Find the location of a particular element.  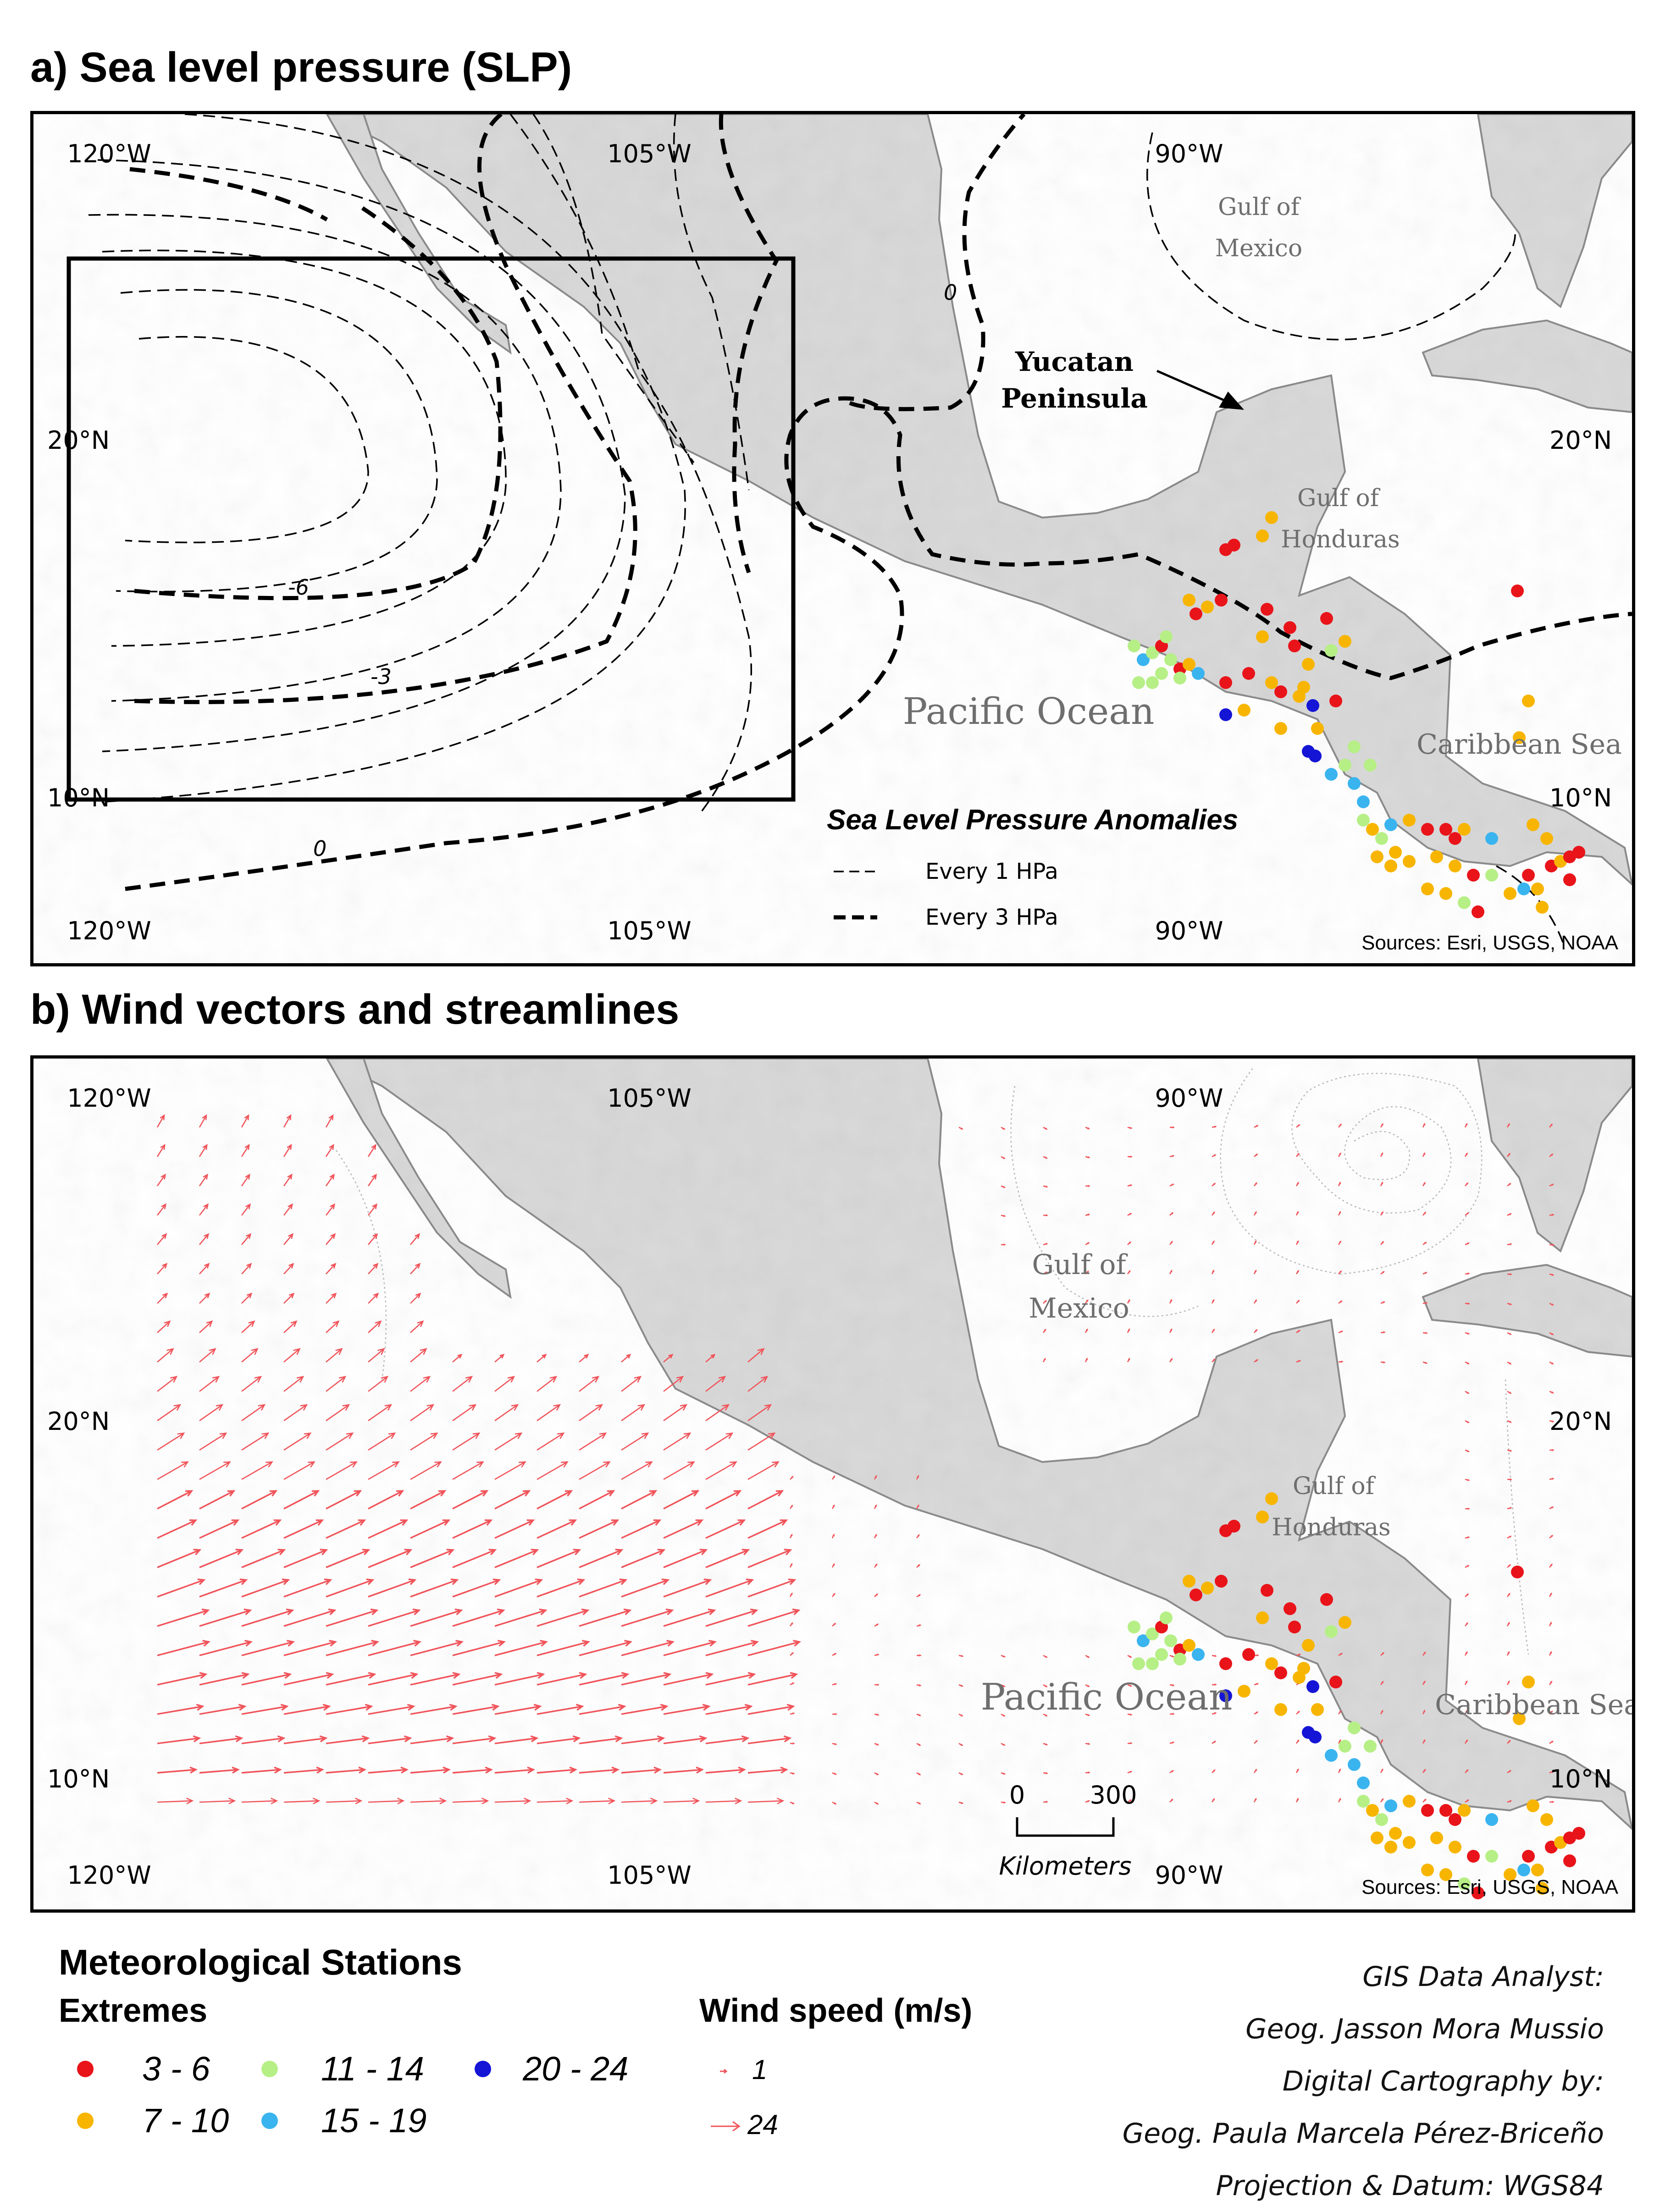

scale-bar-unit: Kilometers is located at coordinates (1065, 1867).